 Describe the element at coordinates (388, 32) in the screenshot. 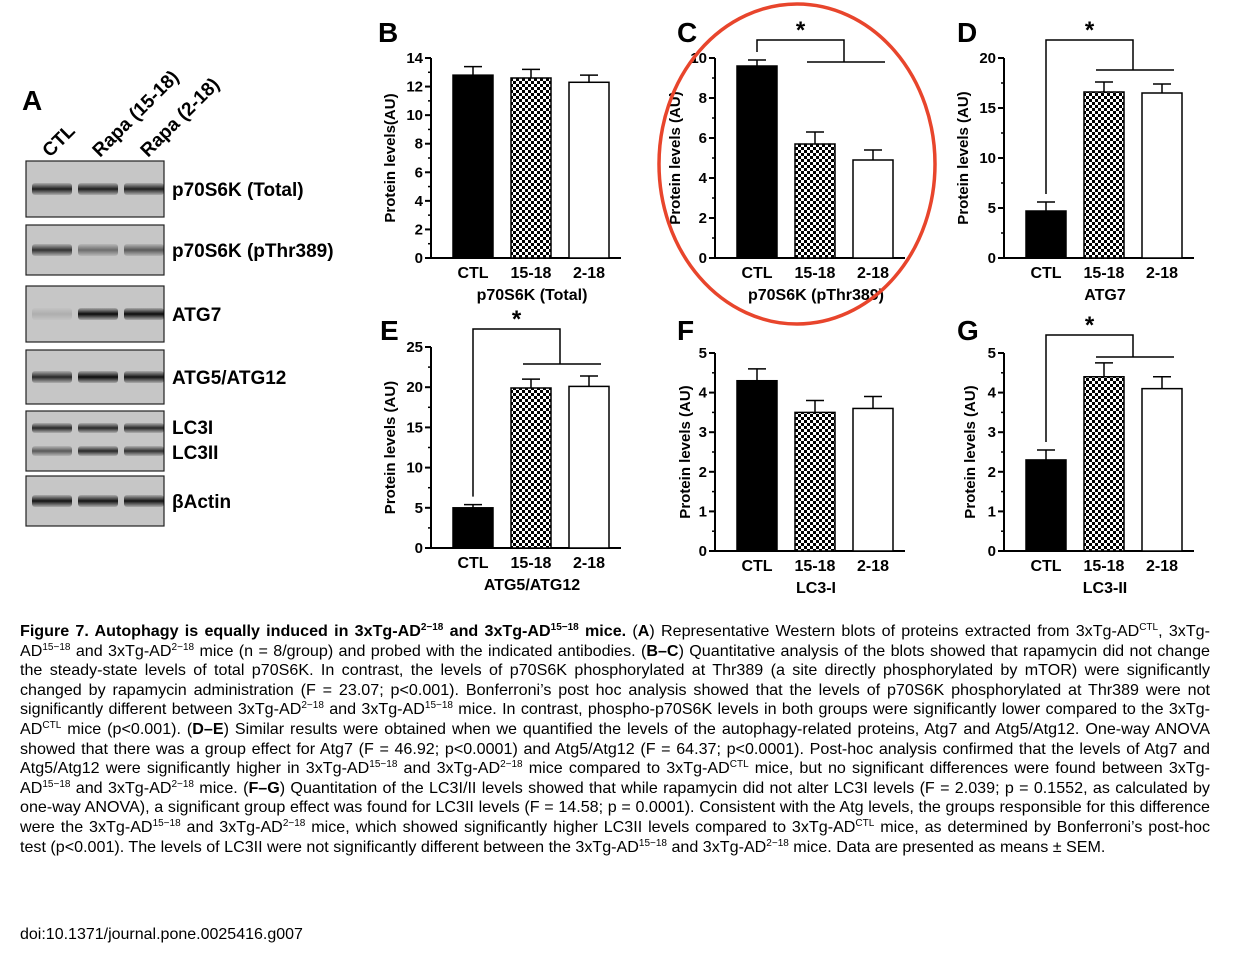

I see `panel-letter: B` at that location.